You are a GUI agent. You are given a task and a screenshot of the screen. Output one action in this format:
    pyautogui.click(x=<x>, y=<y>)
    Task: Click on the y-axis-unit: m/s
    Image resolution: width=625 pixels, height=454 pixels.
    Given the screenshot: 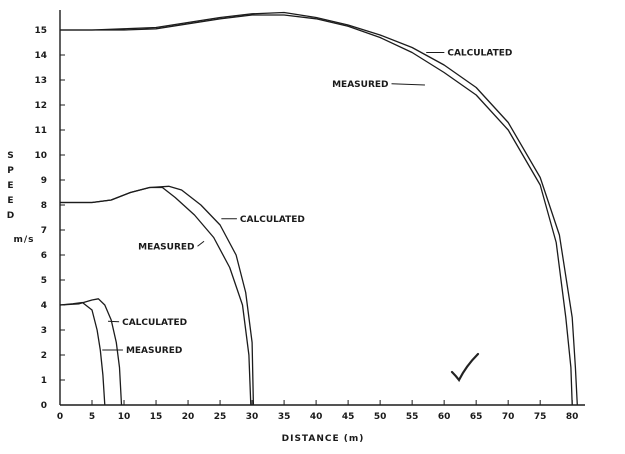 What is the action you would take?
    pyautogui.click(x=23, y=240)
    